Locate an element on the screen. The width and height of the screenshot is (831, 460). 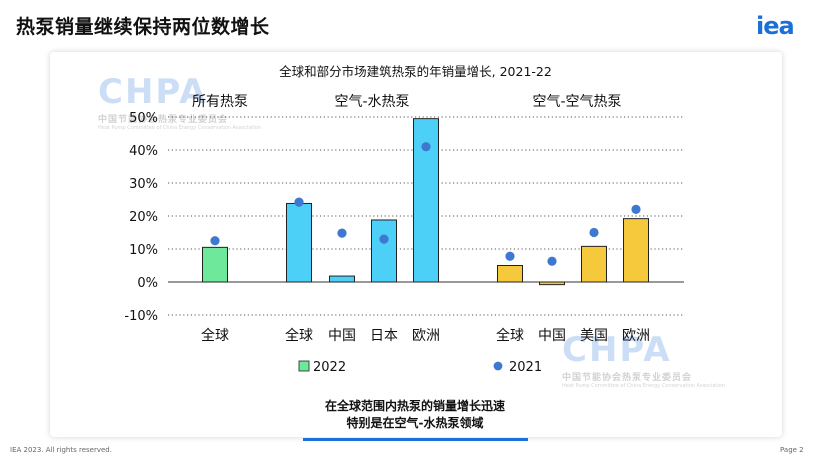
y-tick-label: -10% is located at coordinates (141, 316).